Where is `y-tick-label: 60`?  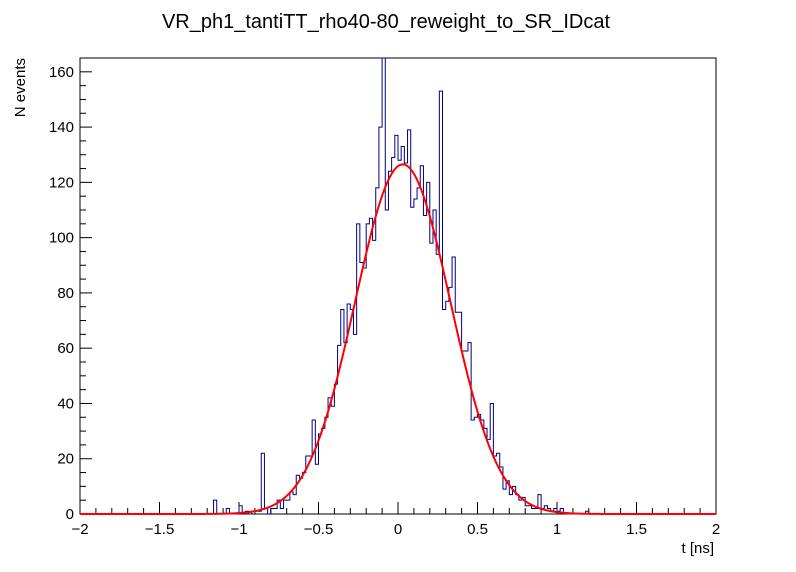 y-tick-label: 60 is located at coordinates (65, 348).